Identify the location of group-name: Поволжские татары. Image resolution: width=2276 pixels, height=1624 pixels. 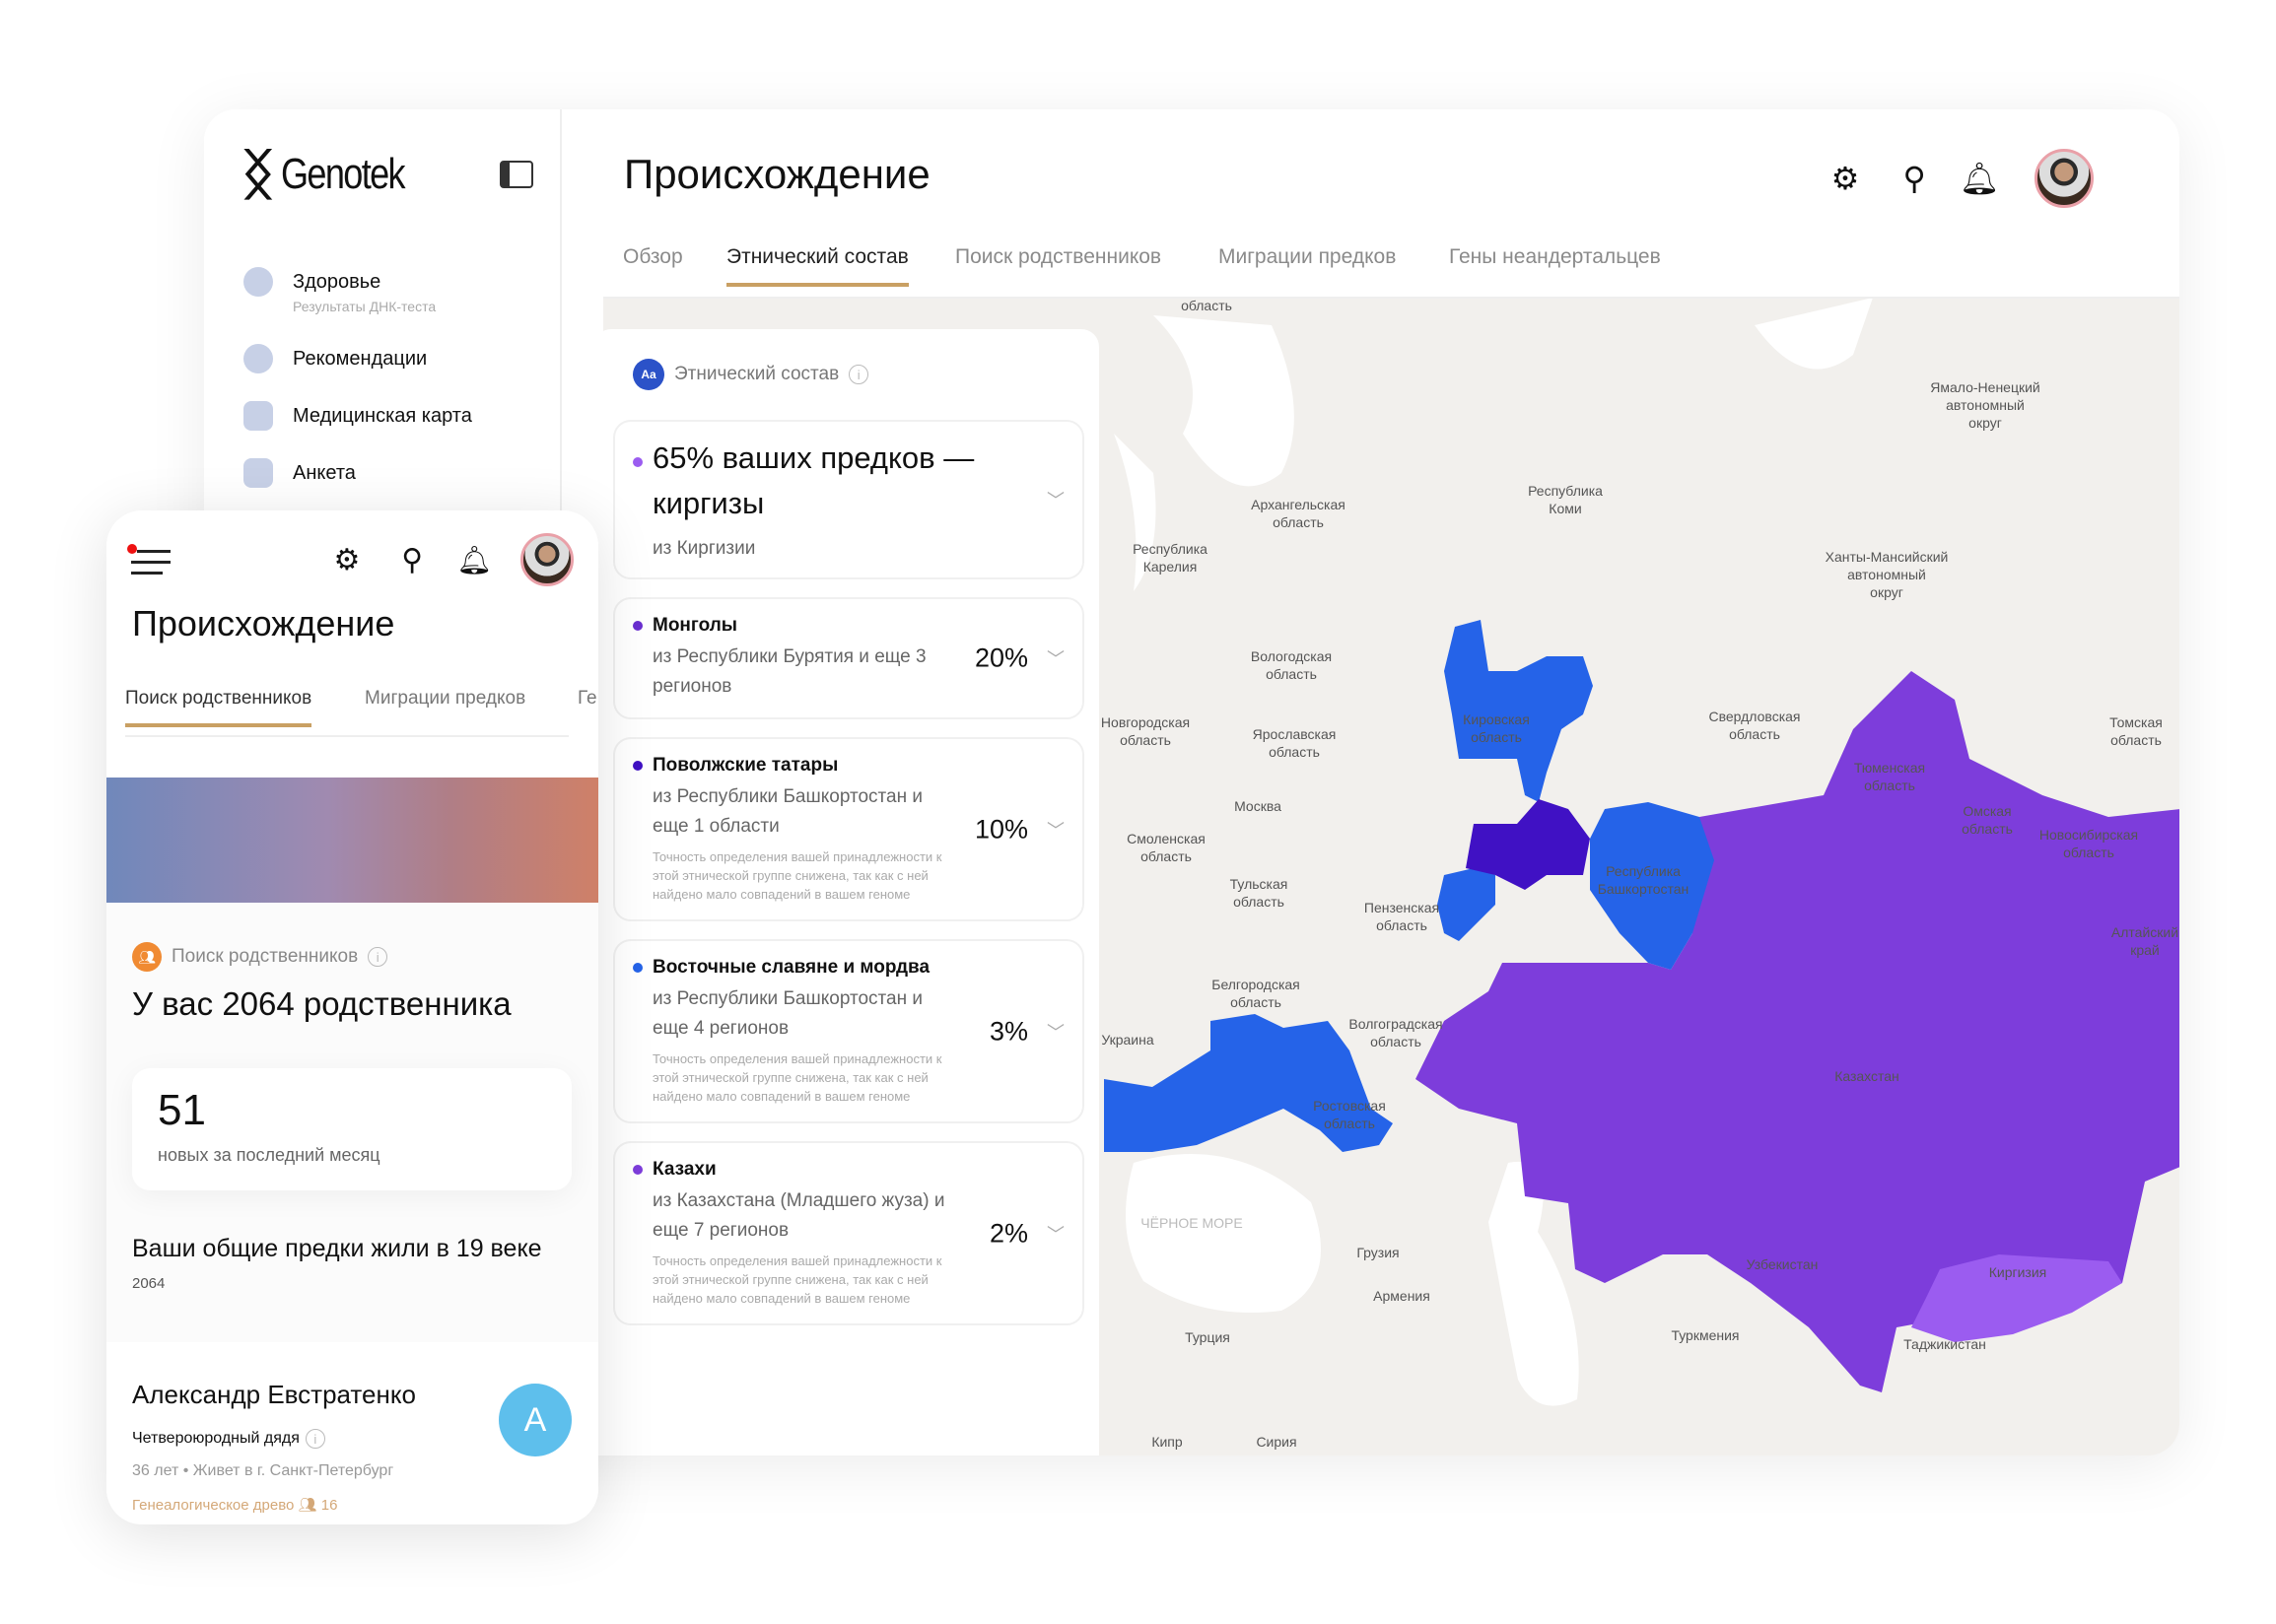
(746, 765).